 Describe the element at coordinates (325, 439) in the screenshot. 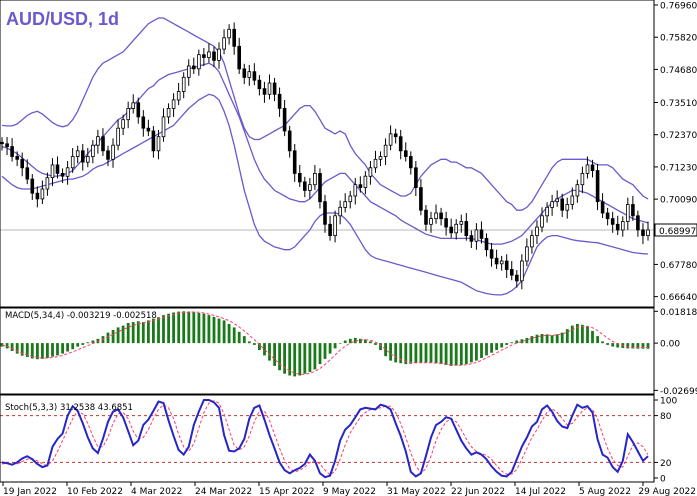

I see `stoch-main-line` at that location.